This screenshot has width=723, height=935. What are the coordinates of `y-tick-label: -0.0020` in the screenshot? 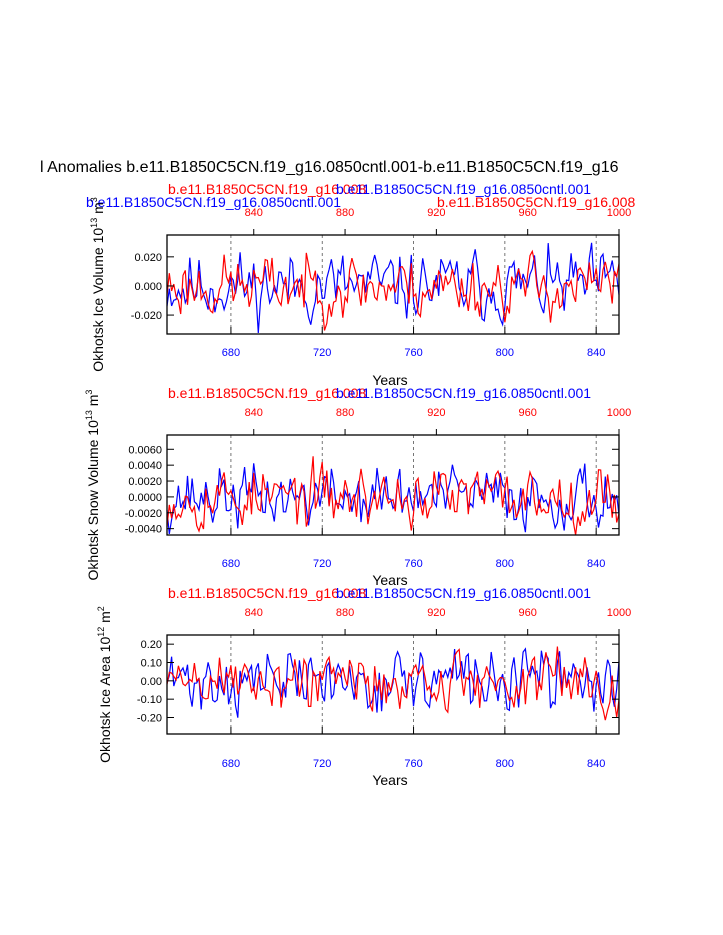 It's located at (143, 514).